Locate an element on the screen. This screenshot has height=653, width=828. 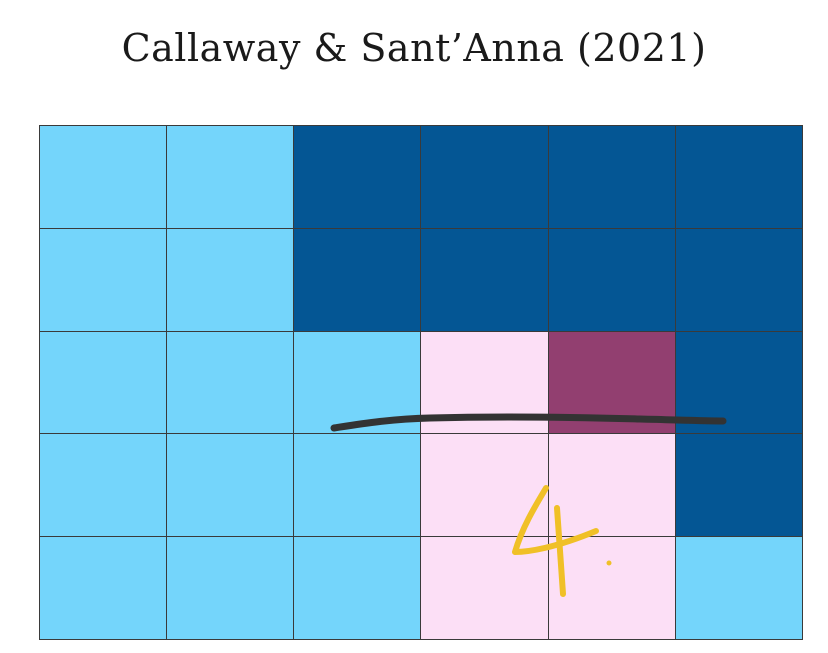
slide-title: Callaway & Sant’Anna (2021) is located at coordinates (414, 48).